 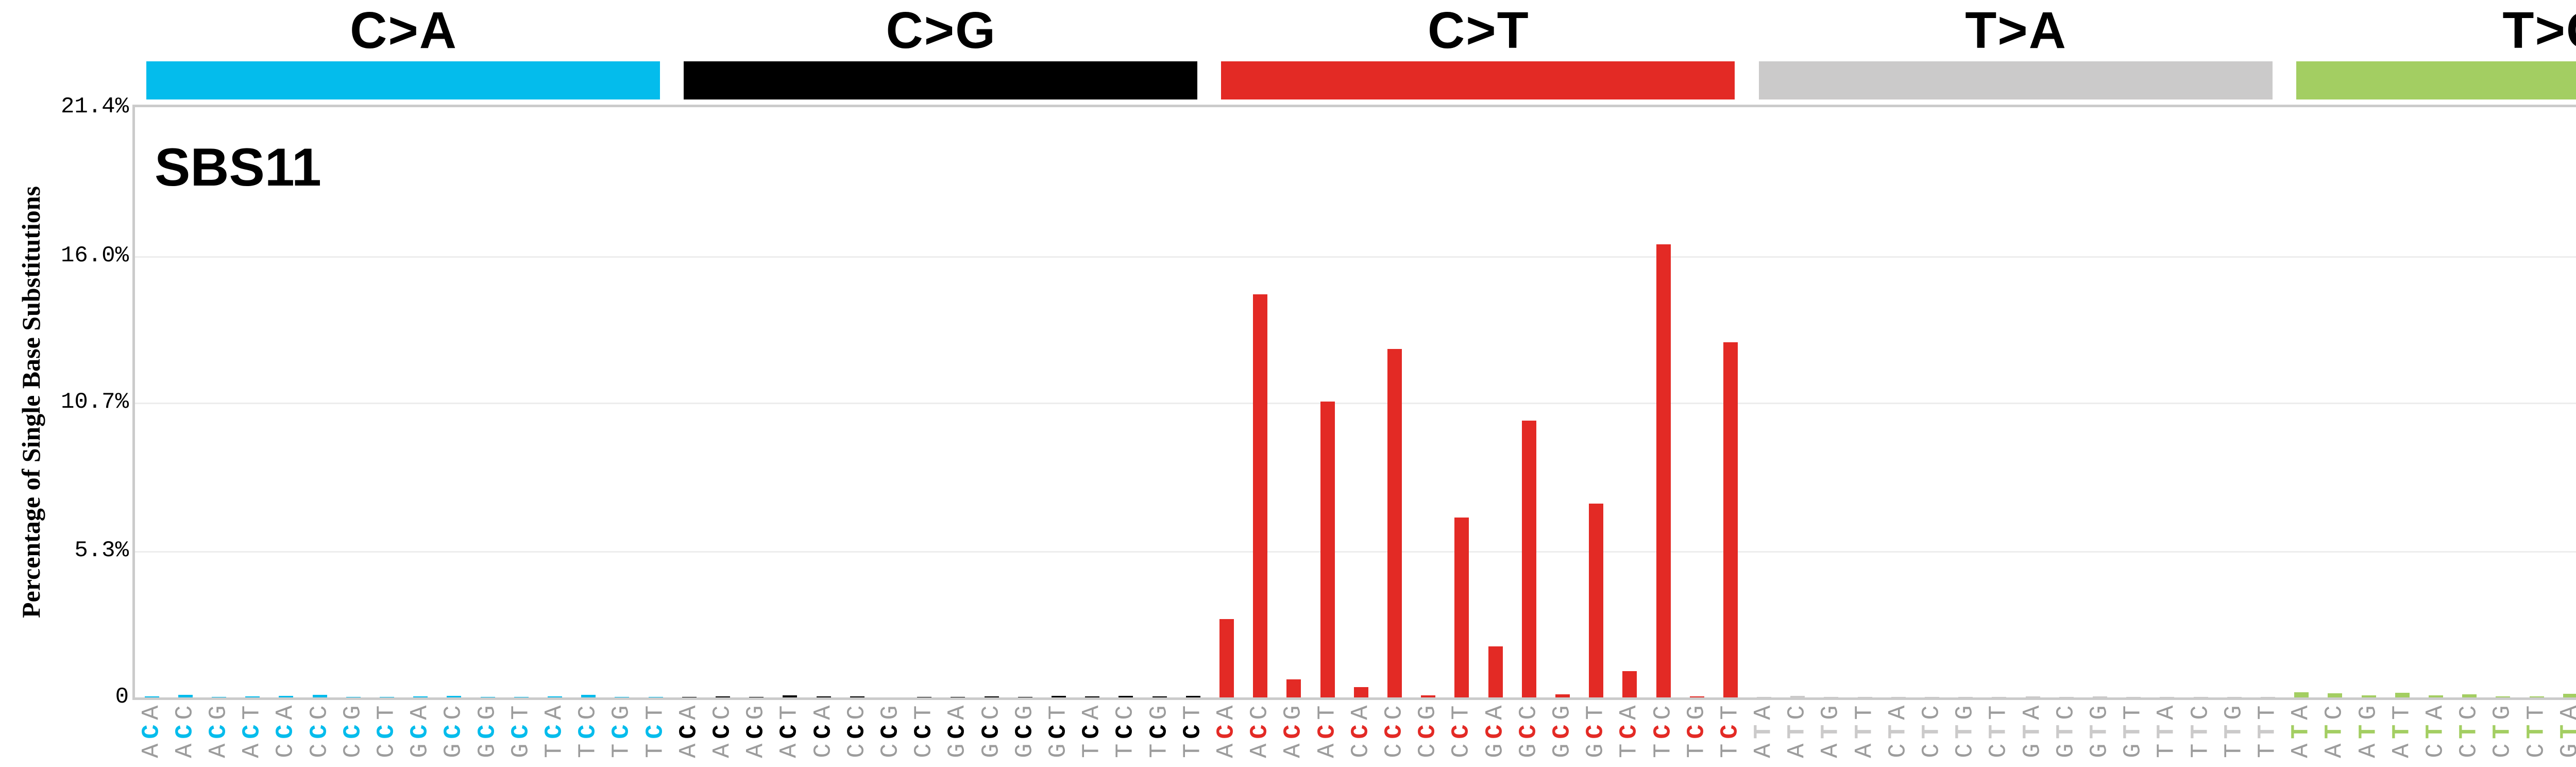 What do you see at coordinates (151, 697) in the screenshot?
I see `bar-C>A-ACA` at bounding box center [151, 697].